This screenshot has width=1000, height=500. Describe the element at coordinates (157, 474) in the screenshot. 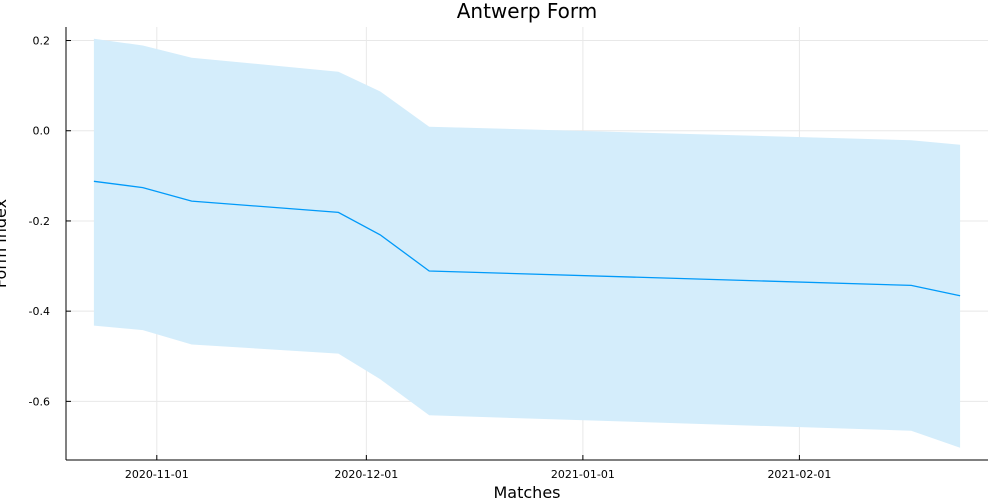

I see `x-tick-label: 2020-11-01` at that location.